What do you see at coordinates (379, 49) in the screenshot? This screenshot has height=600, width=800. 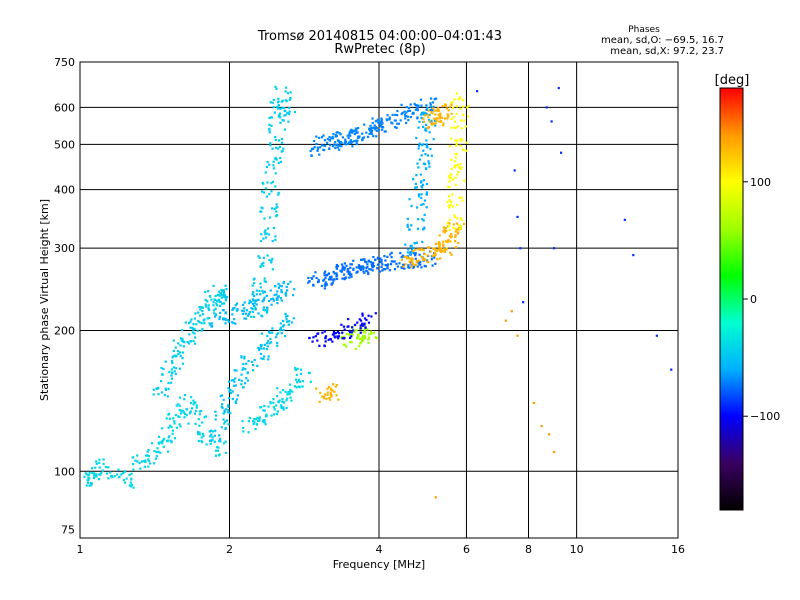 I see `chart-subtitle: RwPretec (8p)` at bounding box center [379, 49].